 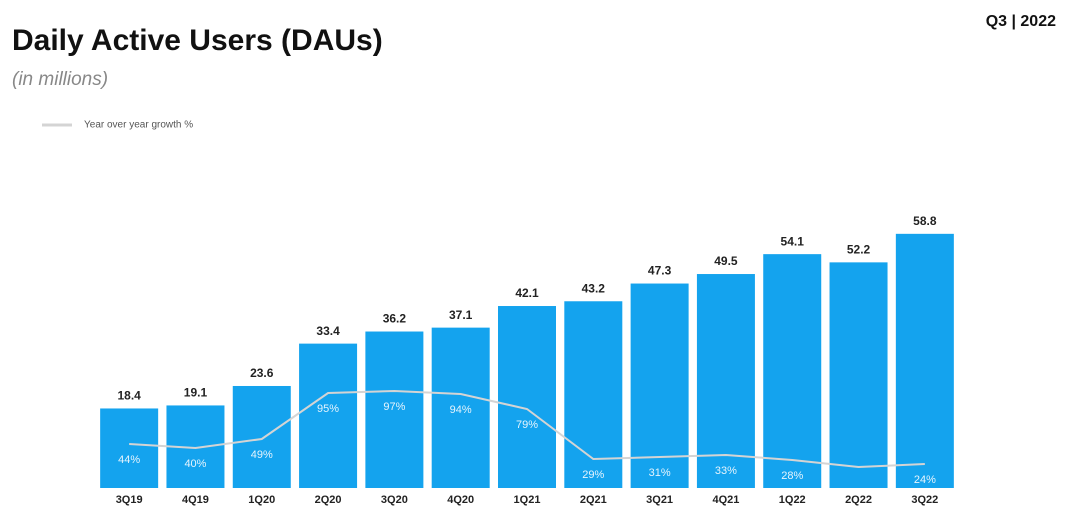 What do you see at coordinates (726, 261) in the screenshot?
I see `bar-value-label: 49.5` at bounding box center [726, 261].